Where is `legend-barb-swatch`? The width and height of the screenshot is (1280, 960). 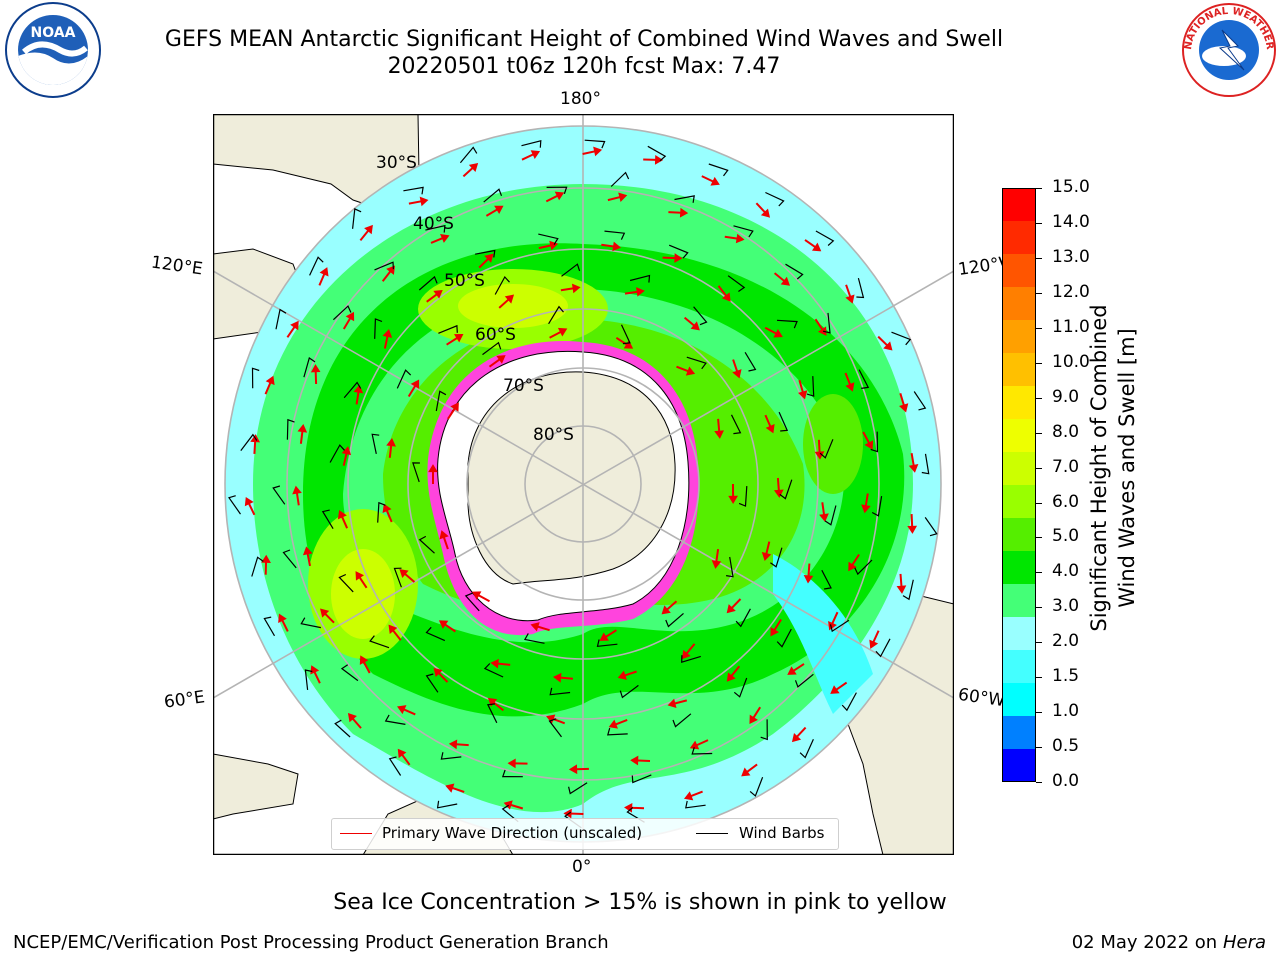 legend-barb-swatch is located at coordinates (712, 833).